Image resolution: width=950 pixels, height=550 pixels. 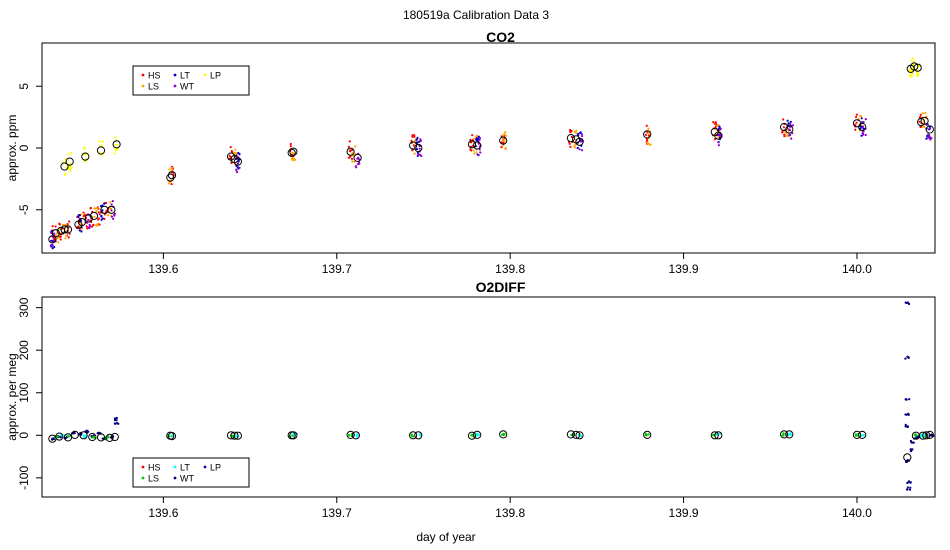 I want to click on x-tick-label: 139.7, so click(x=337, y=513).